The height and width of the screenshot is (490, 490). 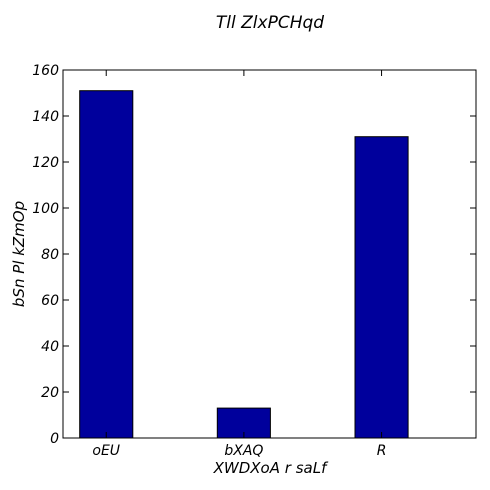 What do you see at coordinates (45, 163) in the screenshot?
I see `y-tick-label: 120` at bounding box center [45, 163].